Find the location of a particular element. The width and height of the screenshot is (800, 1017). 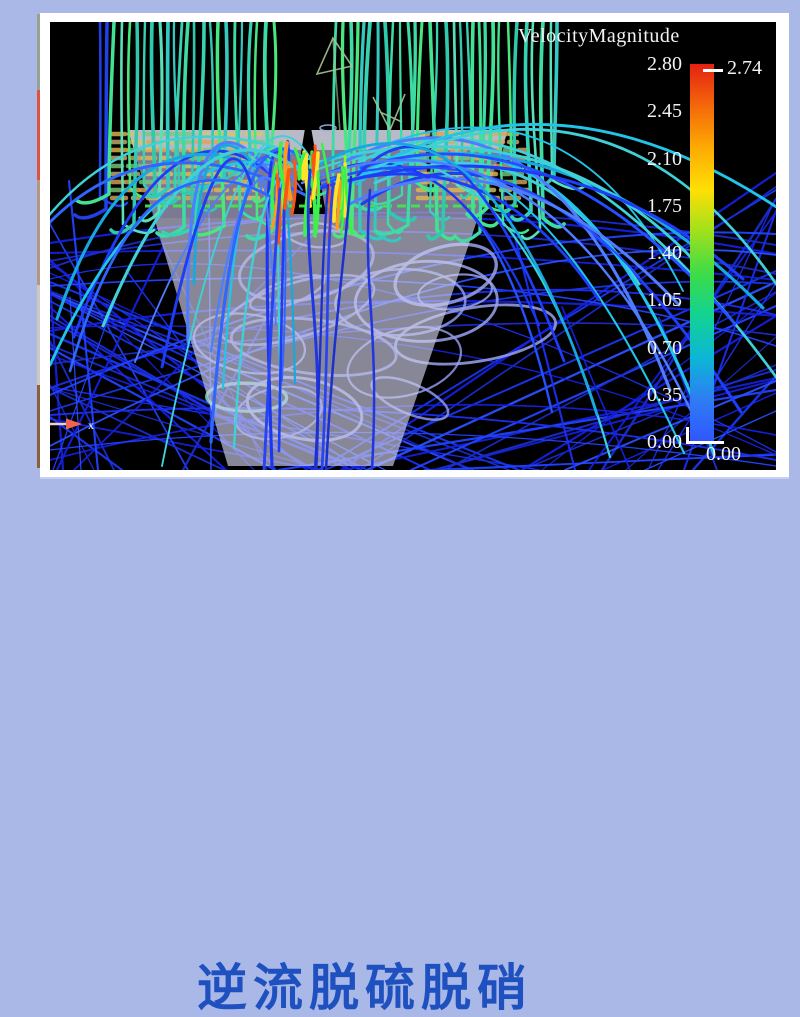

colorbar-tick-label: 1.40 is located at coordinates (664, 253).